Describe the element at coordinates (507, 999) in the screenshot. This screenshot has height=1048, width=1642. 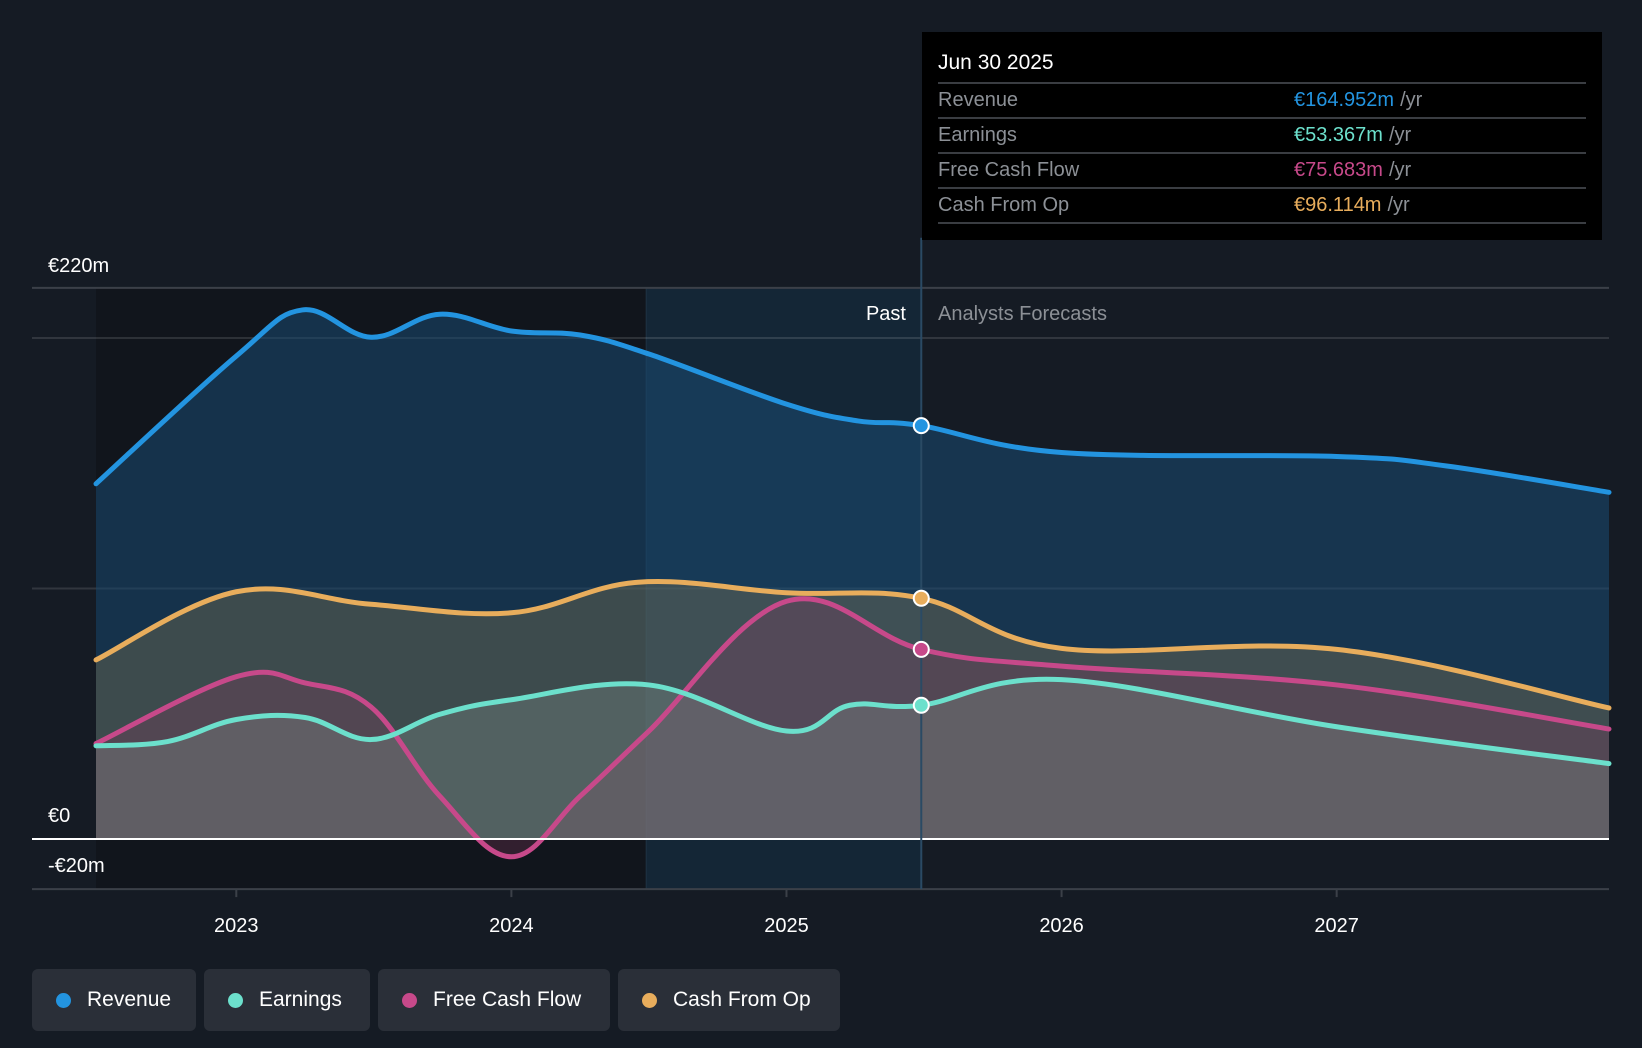
I see `legend-label: Free Cash Flow` at that location.